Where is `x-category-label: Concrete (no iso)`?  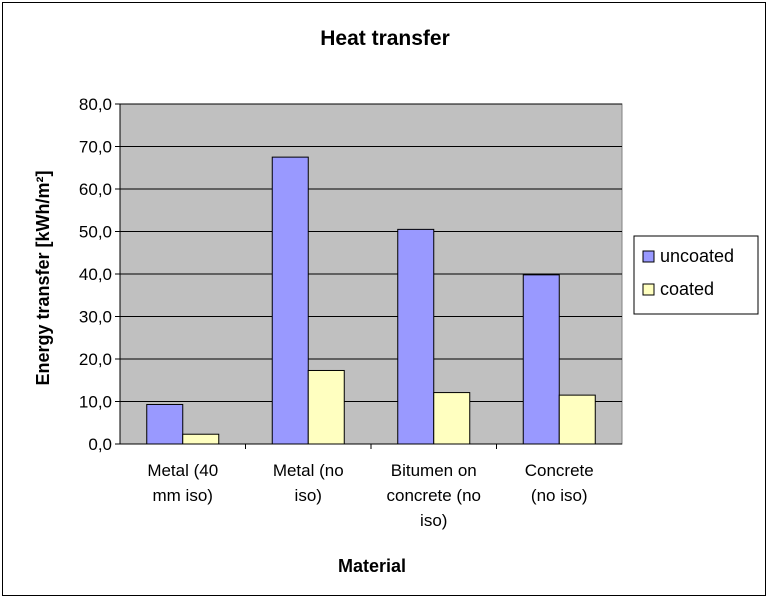 x-category-label: Concrete (no iso) is located at coordinates (559, 483).